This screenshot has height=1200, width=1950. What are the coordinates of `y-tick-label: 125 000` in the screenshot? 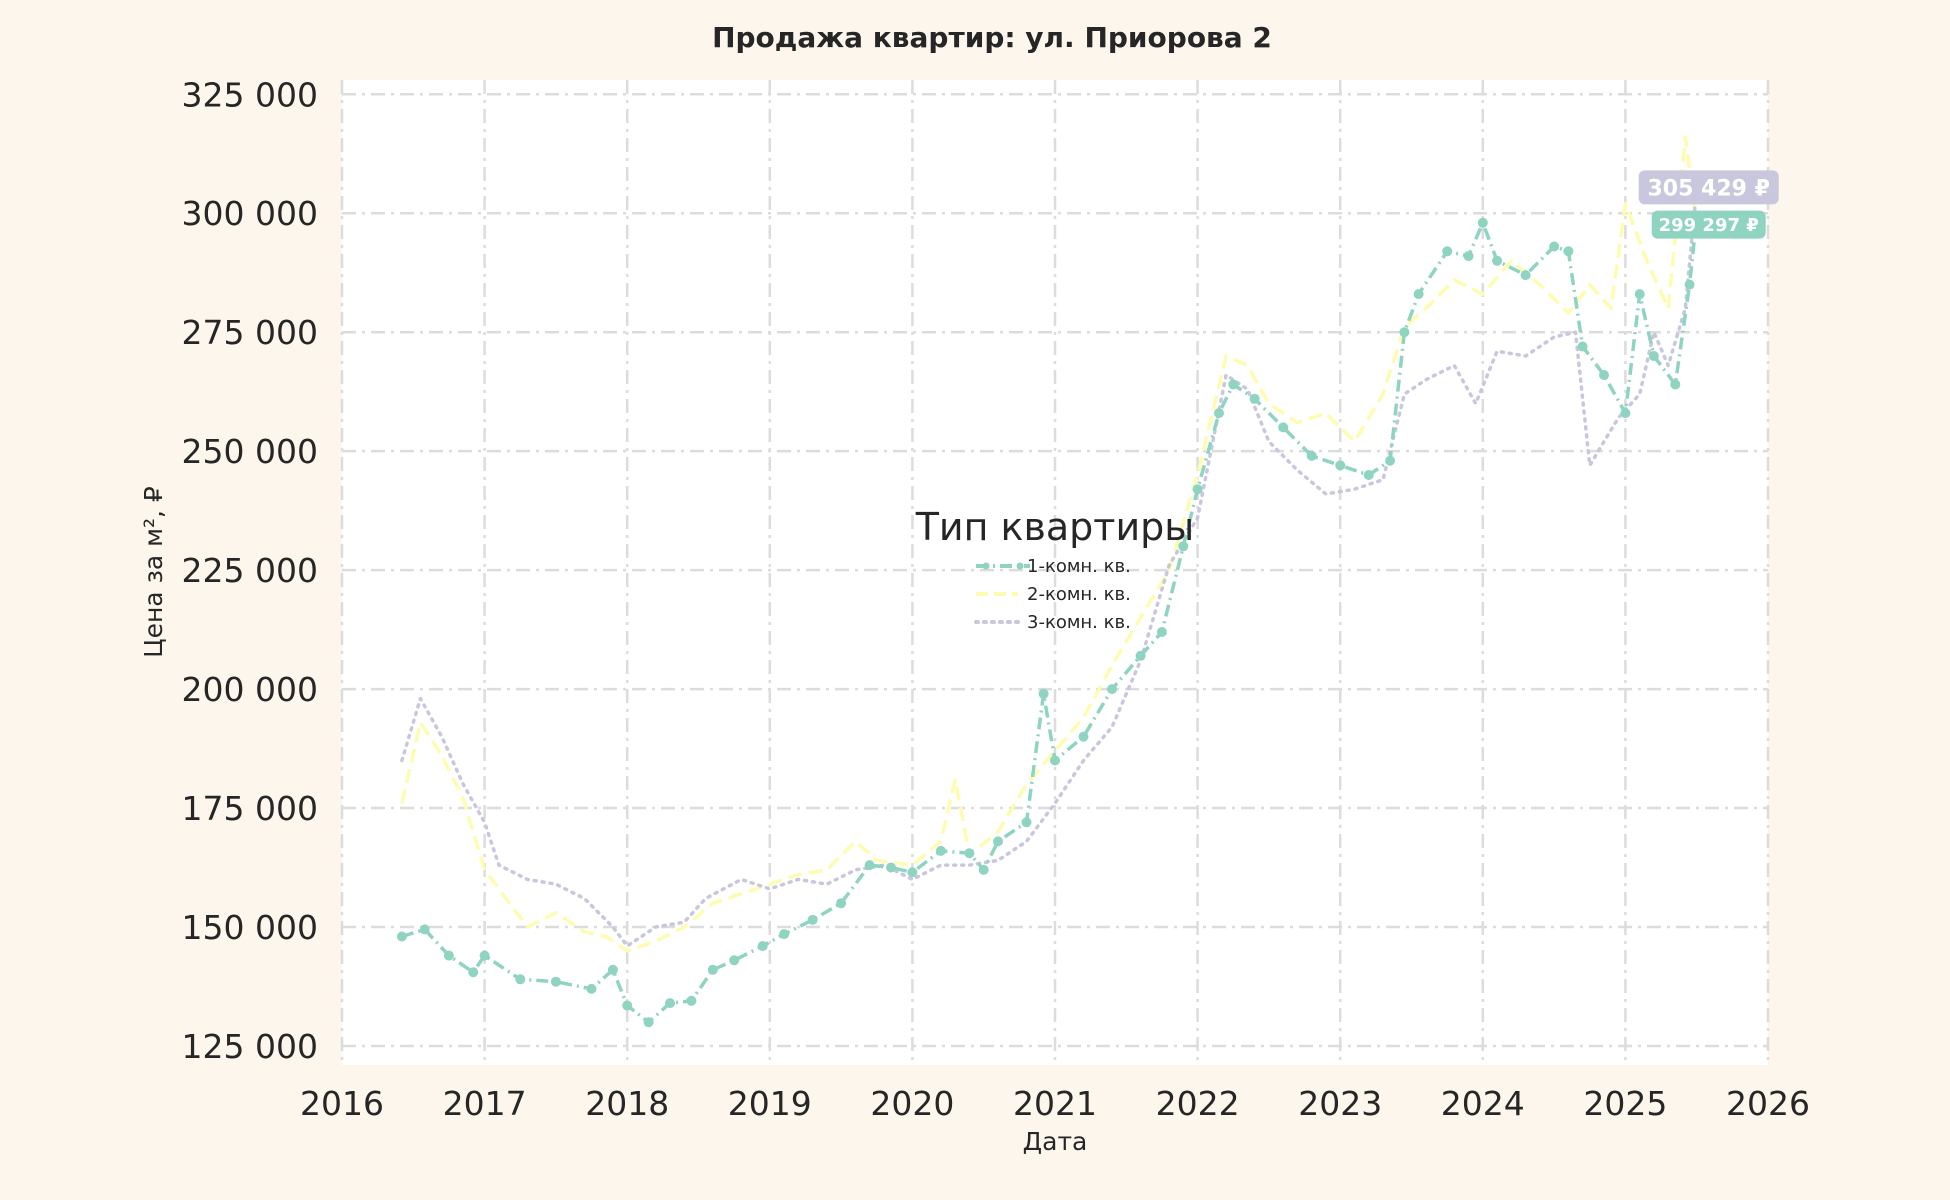 It's located at (250, 1046).